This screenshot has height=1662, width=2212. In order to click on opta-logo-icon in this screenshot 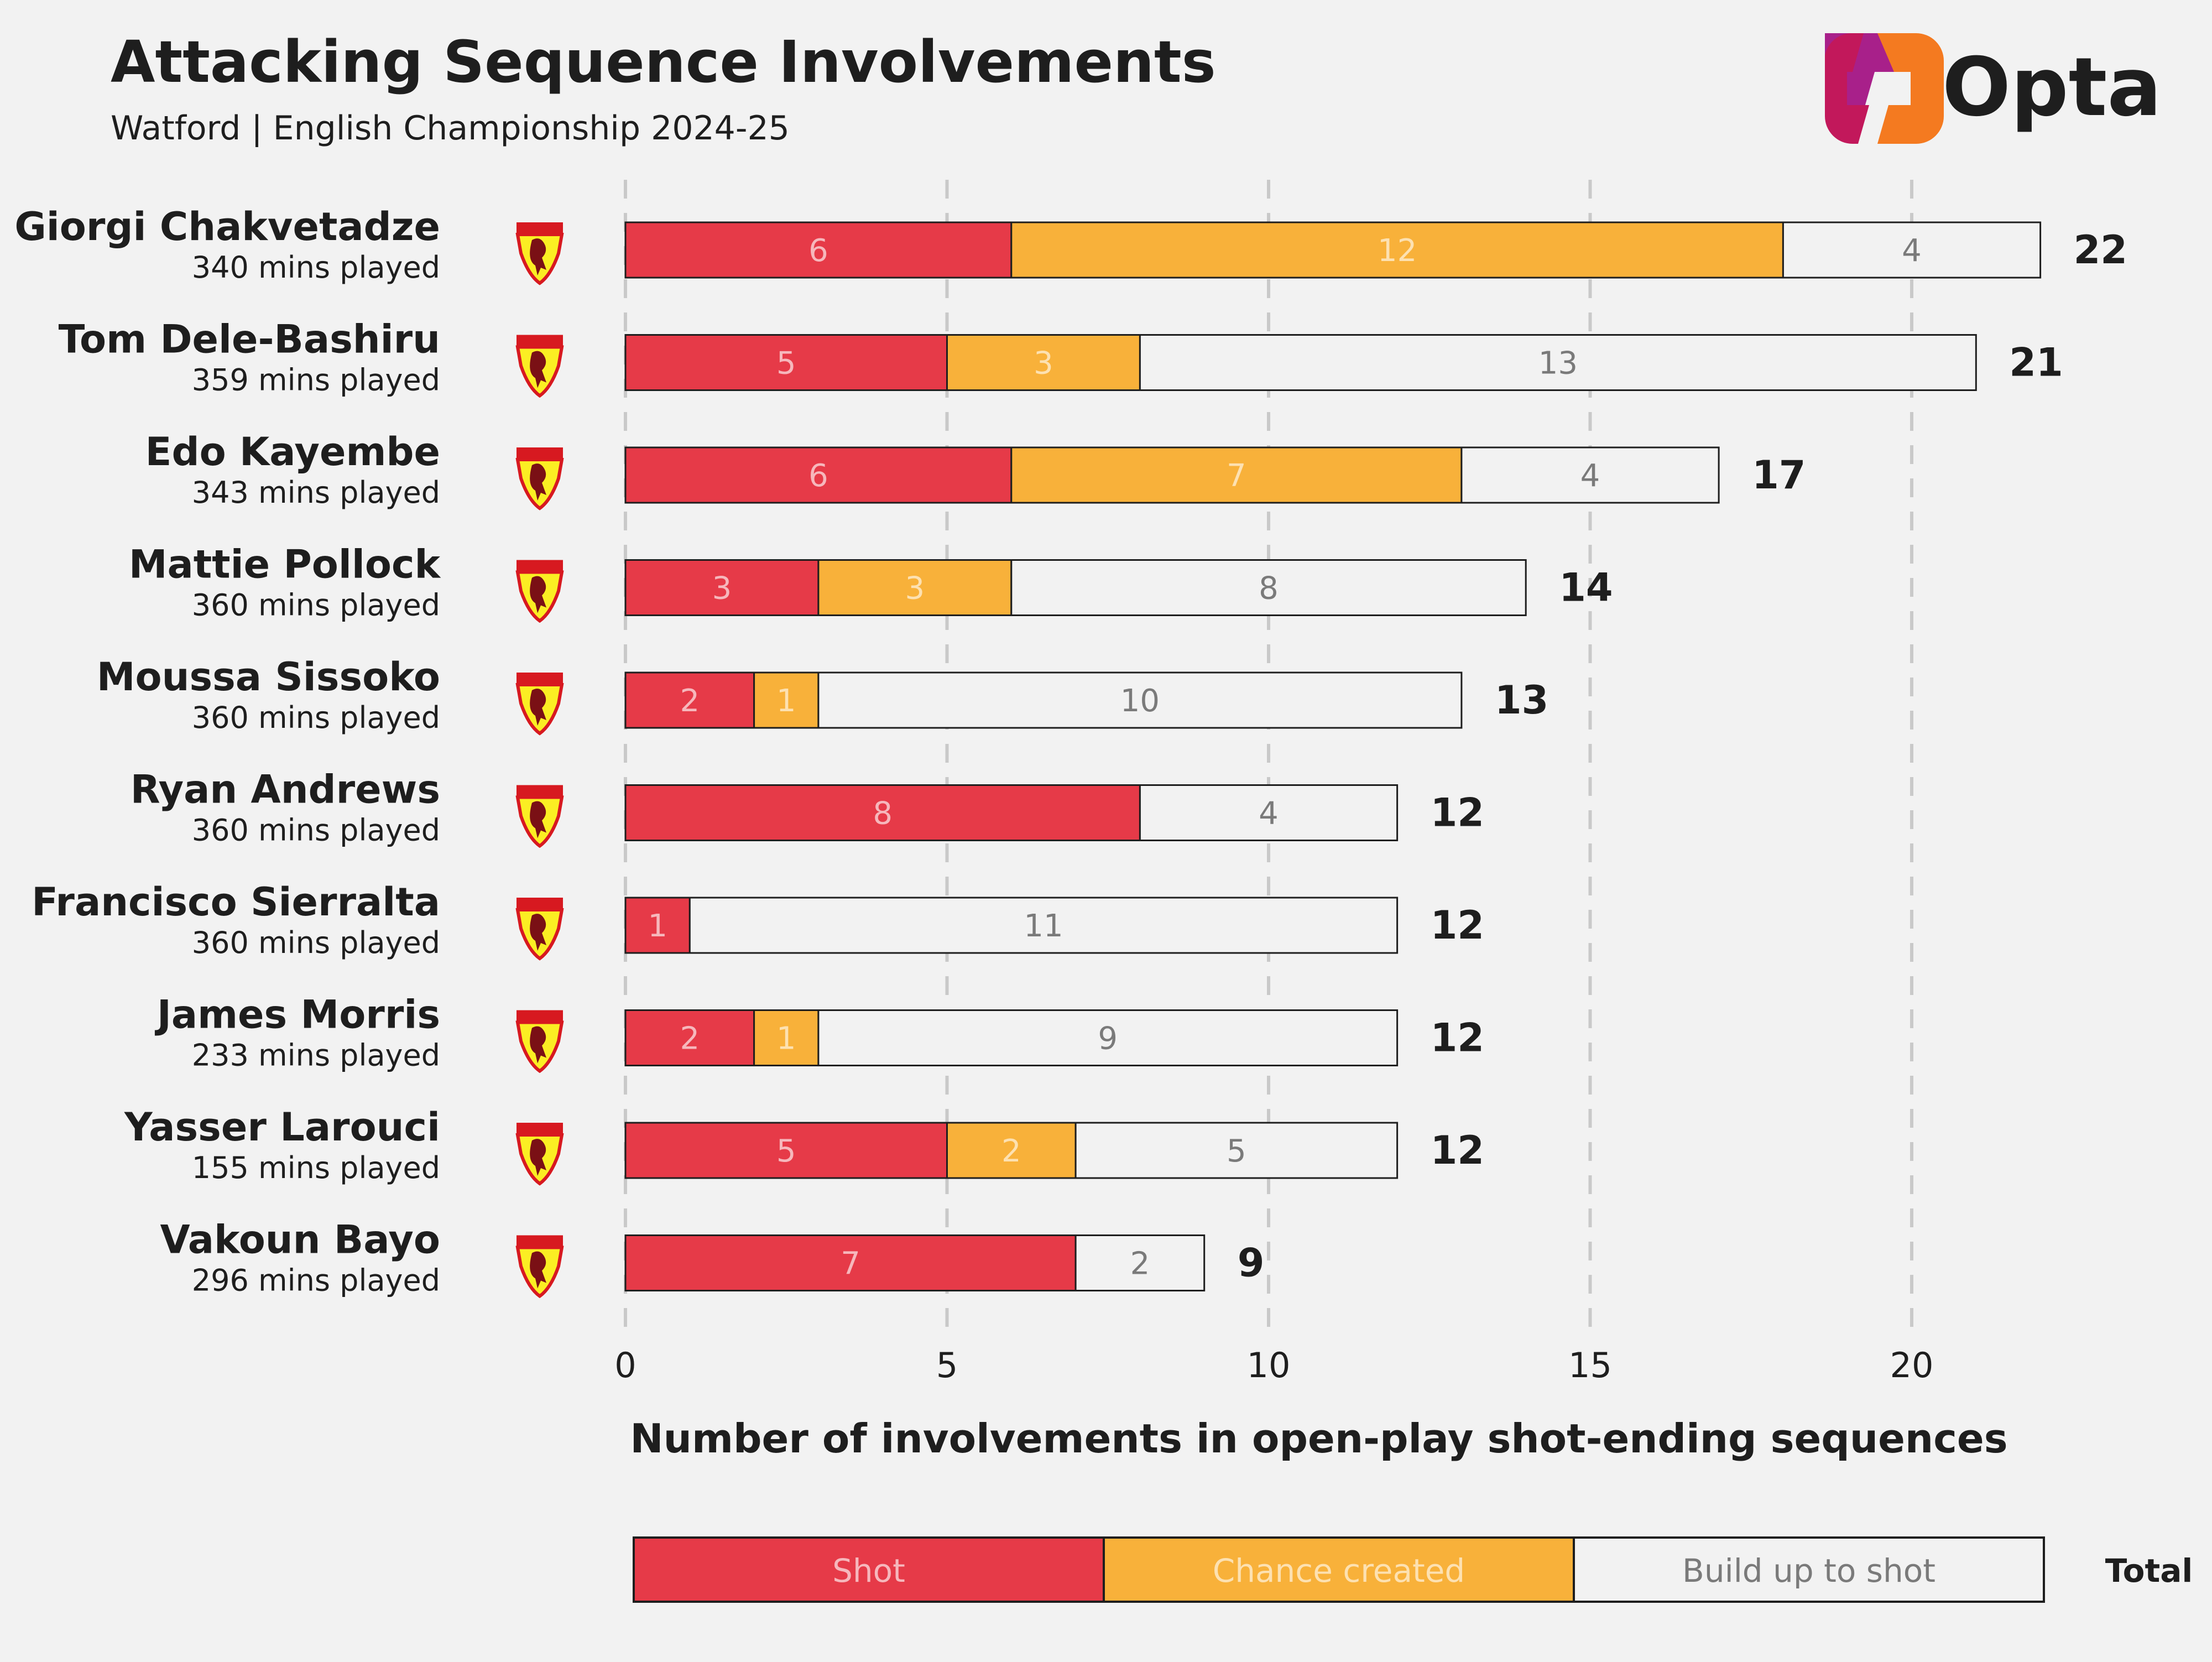, I will do `click(1885, 88)`.